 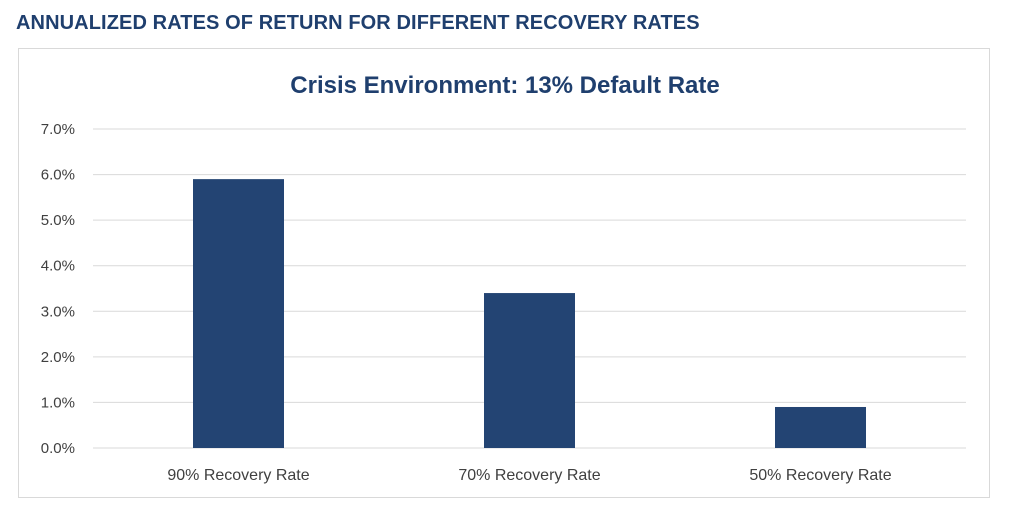 What do you see at coordinates (58, 311) in the screenshot?
I see `y-tick-label: 3.0%` at bounding box center [58, 311].